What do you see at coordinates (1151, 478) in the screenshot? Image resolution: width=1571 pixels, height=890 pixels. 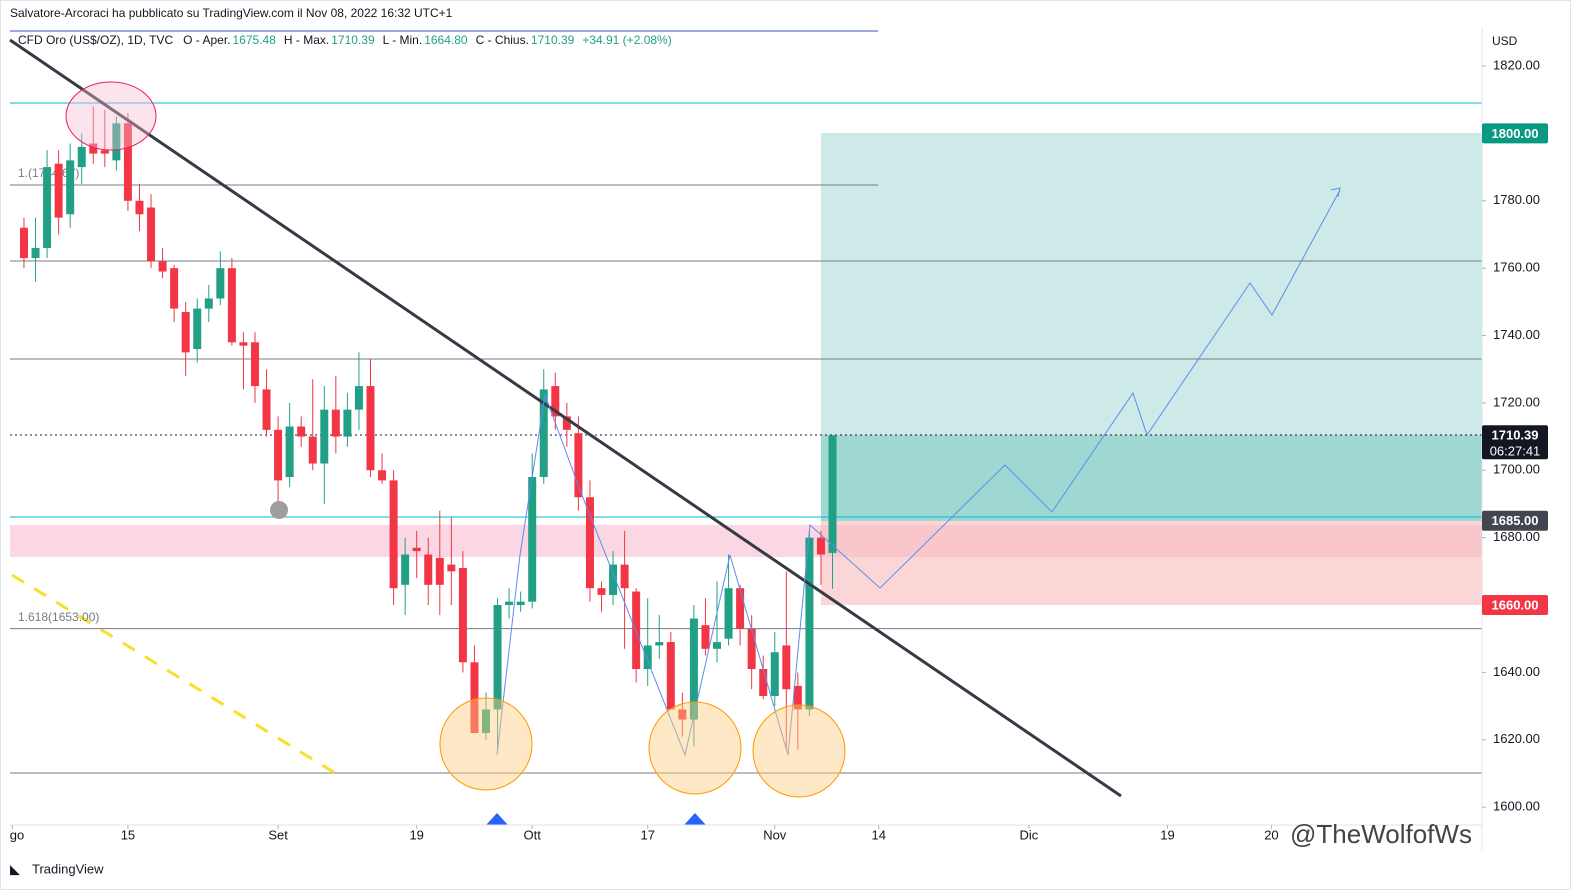 I see `profit-zone` at bounding box center [1151, 478].